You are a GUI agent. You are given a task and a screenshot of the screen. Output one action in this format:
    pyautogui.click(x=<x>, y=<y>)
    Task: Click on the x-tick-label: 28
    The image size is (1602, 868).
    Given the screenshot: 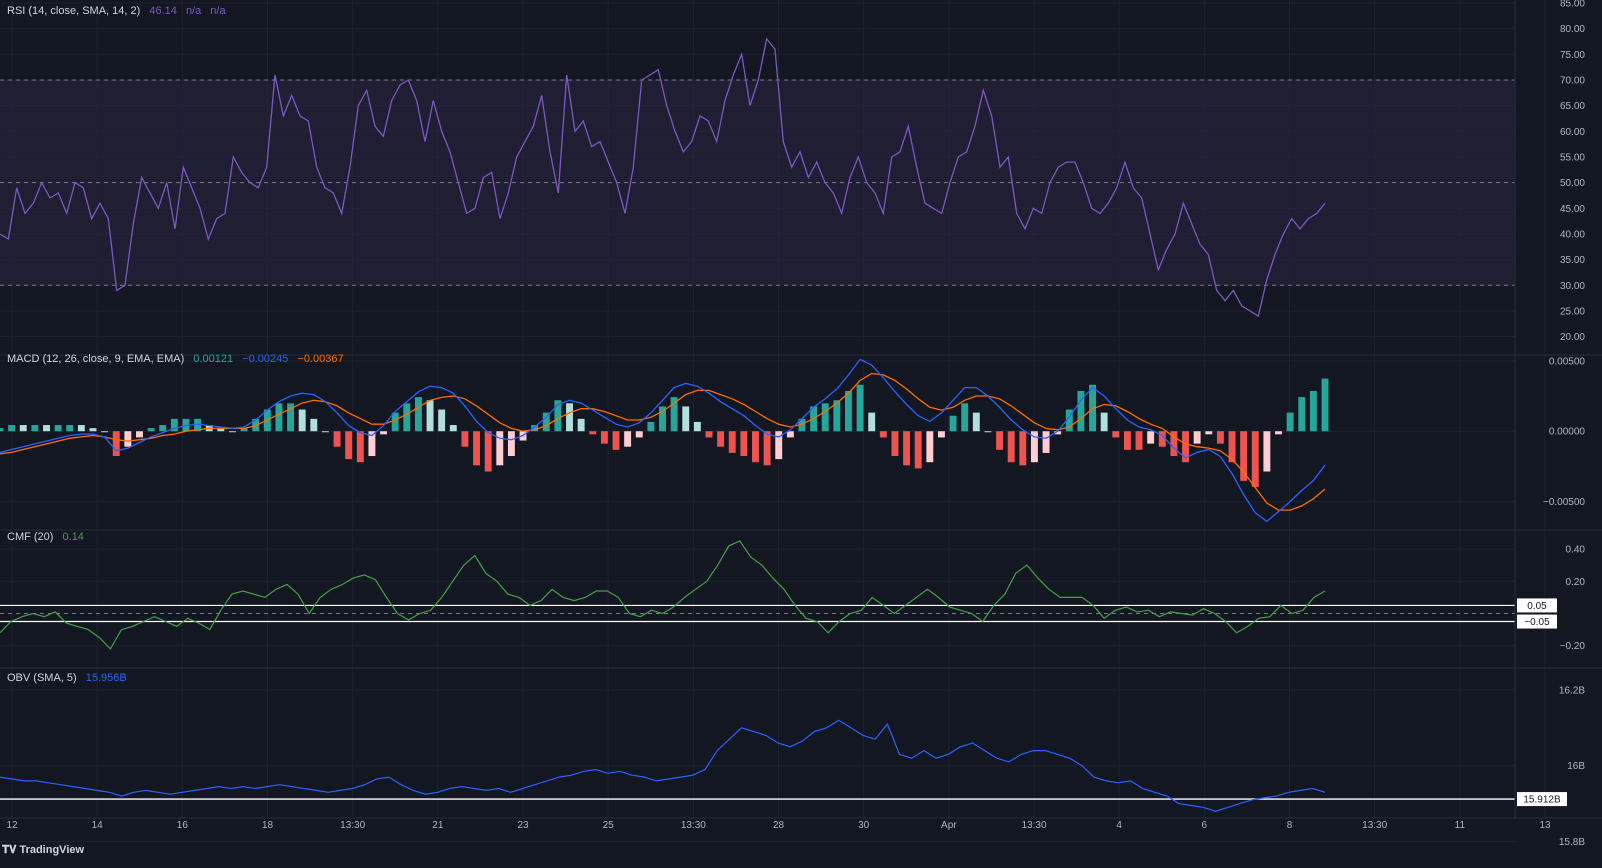 What is the action you would take?
    pyautogui.click(x=779, y=825)
    